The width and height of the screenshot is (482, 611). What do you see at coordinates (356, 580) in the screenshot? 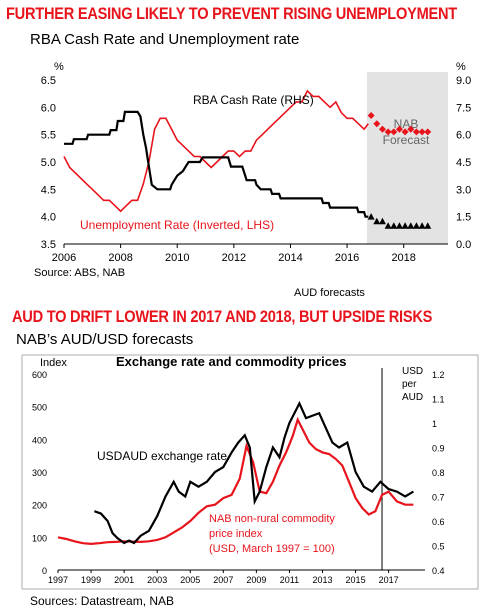
I see `x-tick-label: 2015` at bounding box center [356, 580].